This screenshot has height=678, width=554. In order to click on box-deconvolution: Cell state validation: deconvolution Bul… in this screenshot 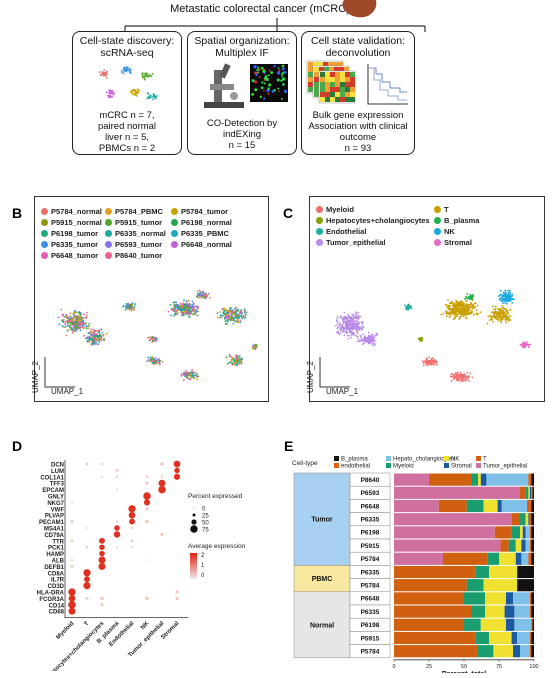, I will do `click(358, 93)`.